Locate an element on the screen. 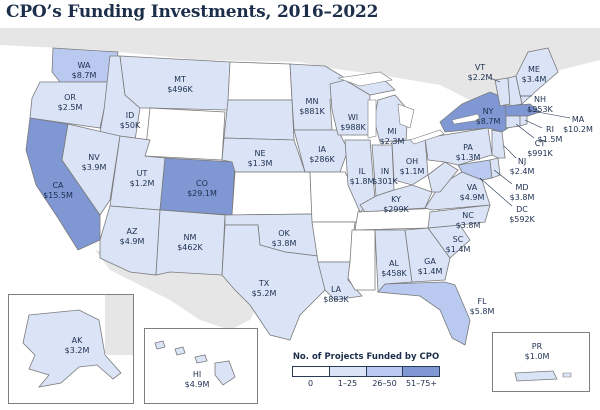 This screenshot has width=600, height=410. state-GA is located at coordinates (427, 255).